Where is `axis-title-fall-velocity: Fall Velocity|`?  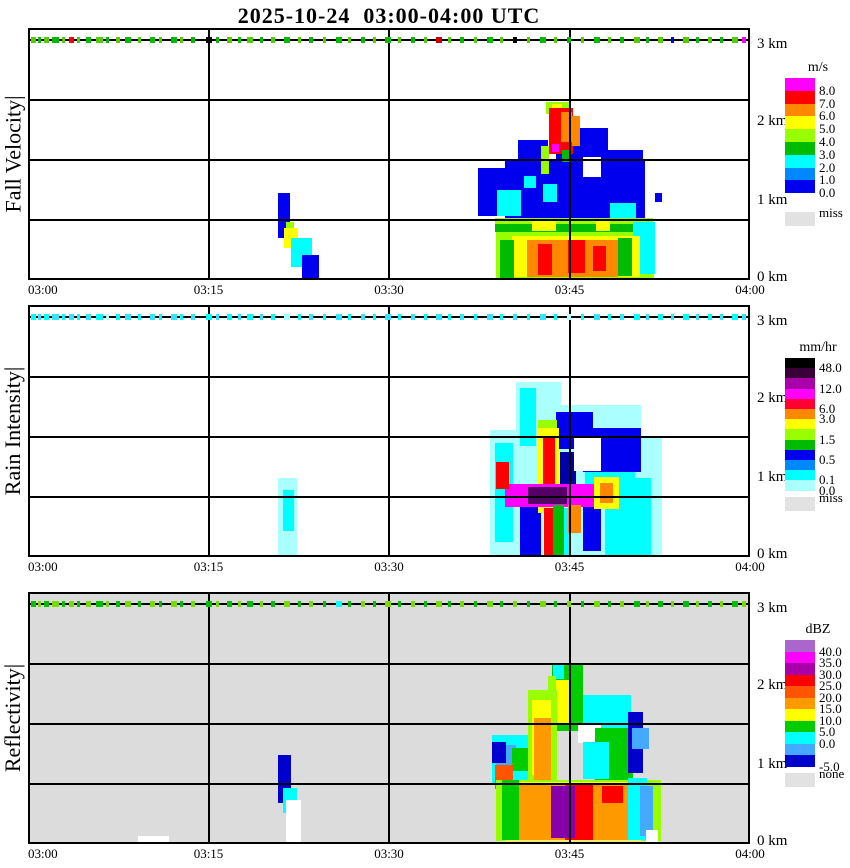
axis-title-fall-velocity: Fall Velocity| is located at coordinates (13, 154).